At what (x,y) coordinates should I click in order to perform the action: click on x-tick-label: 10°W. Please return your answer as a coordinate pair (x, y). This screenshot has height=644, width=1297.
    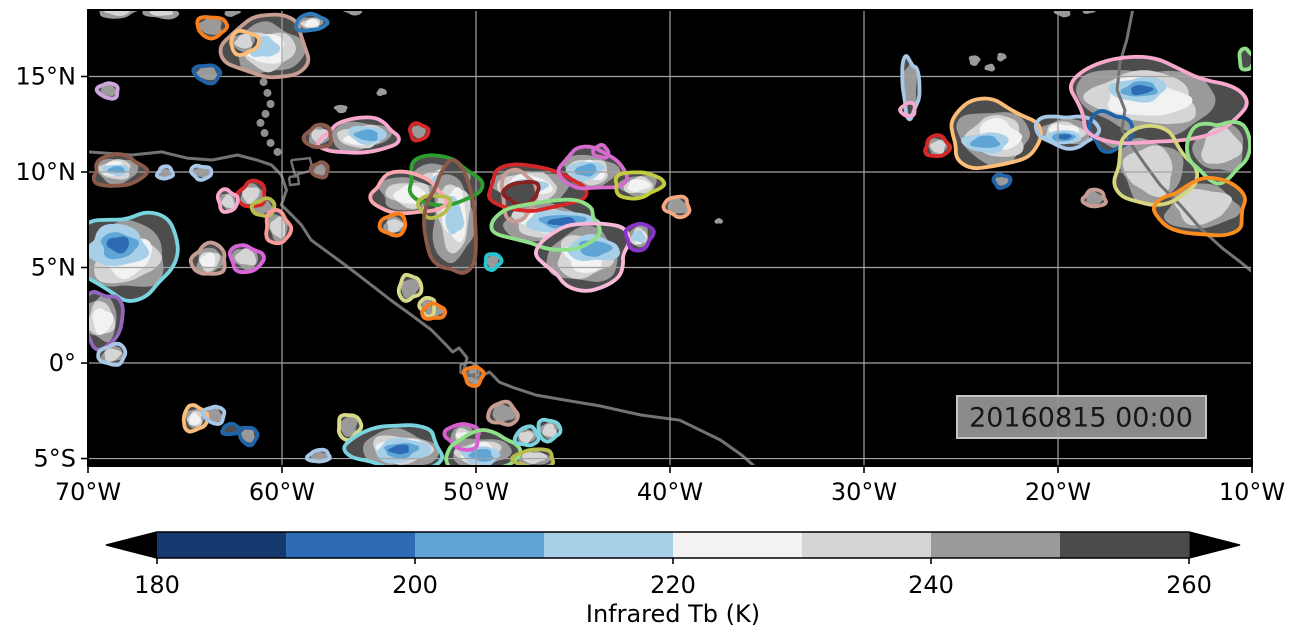
    Looking at the image, I should click on (1252, 492).